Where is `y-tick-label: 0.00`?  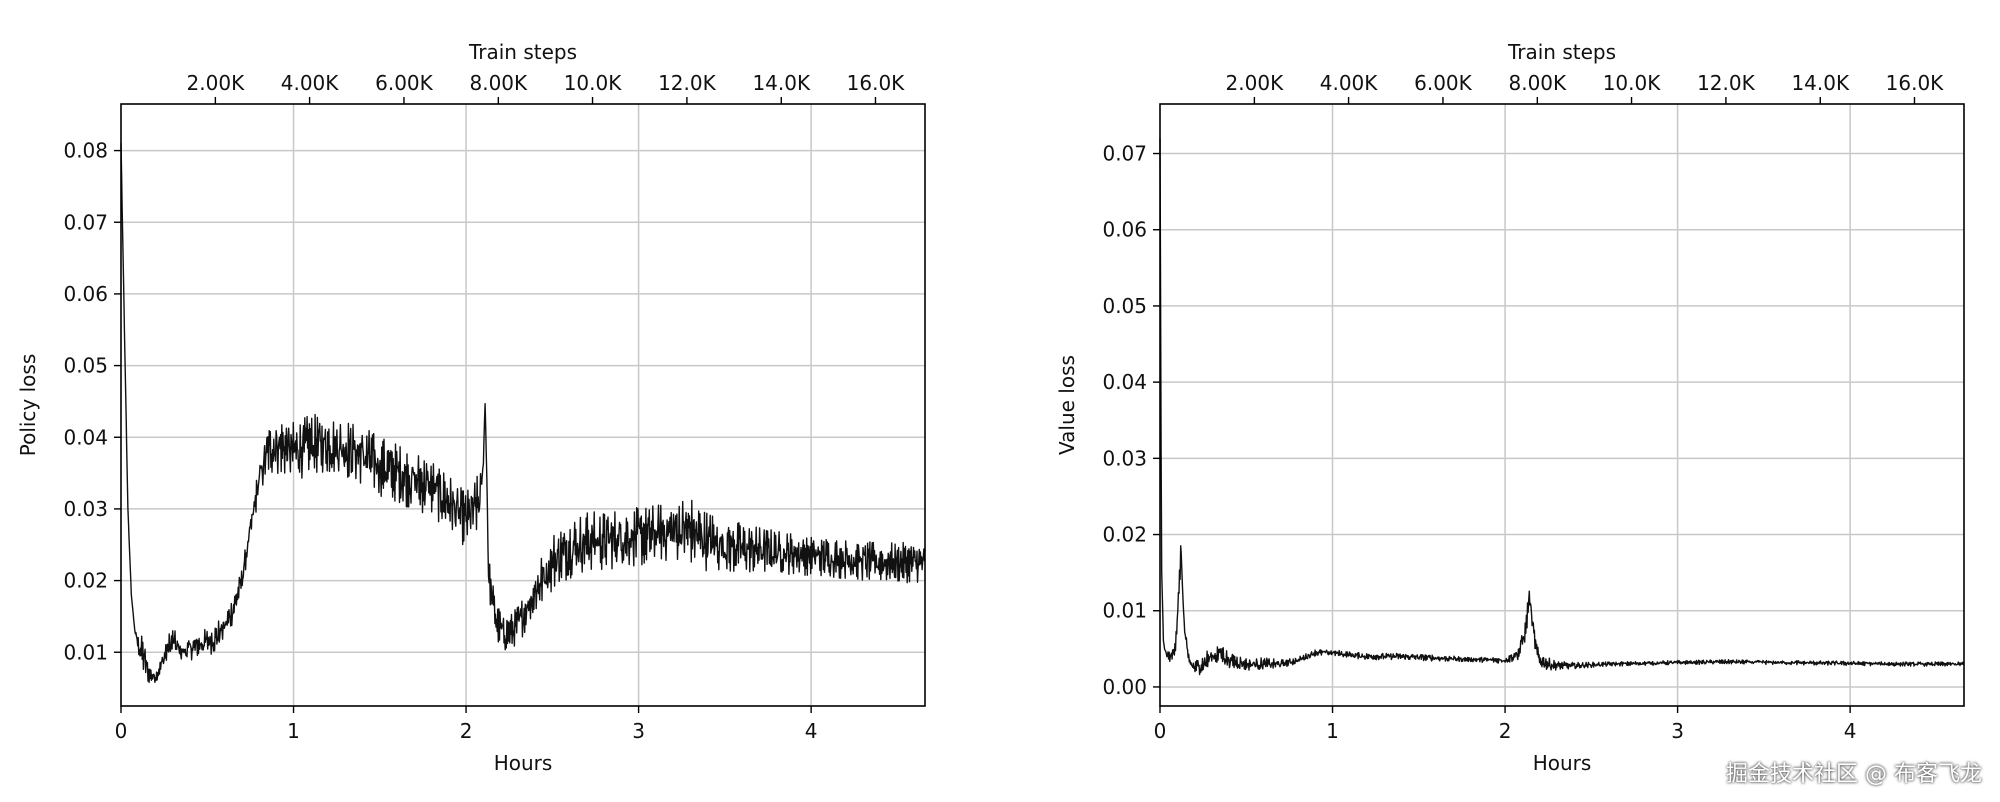 y-tick-label: 0.00 is located at coordinates (1124, 687).